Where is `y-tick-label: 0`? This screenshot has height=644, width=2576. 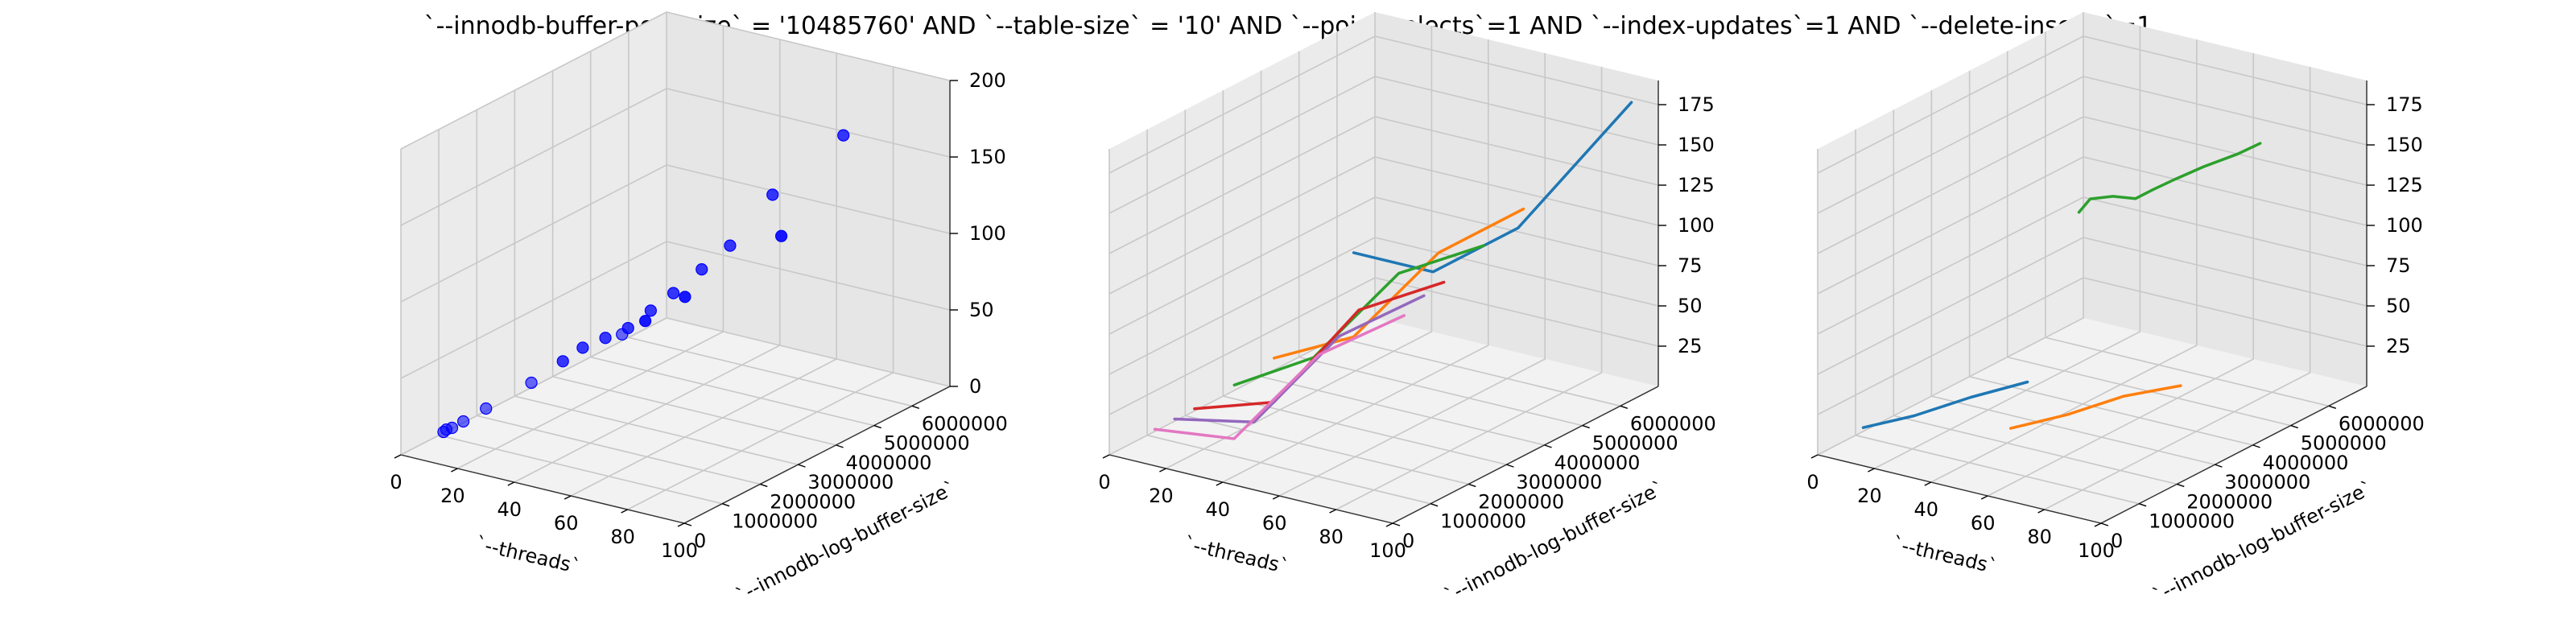
y-tick-label: 0 is located at coordinates (1408, 541).